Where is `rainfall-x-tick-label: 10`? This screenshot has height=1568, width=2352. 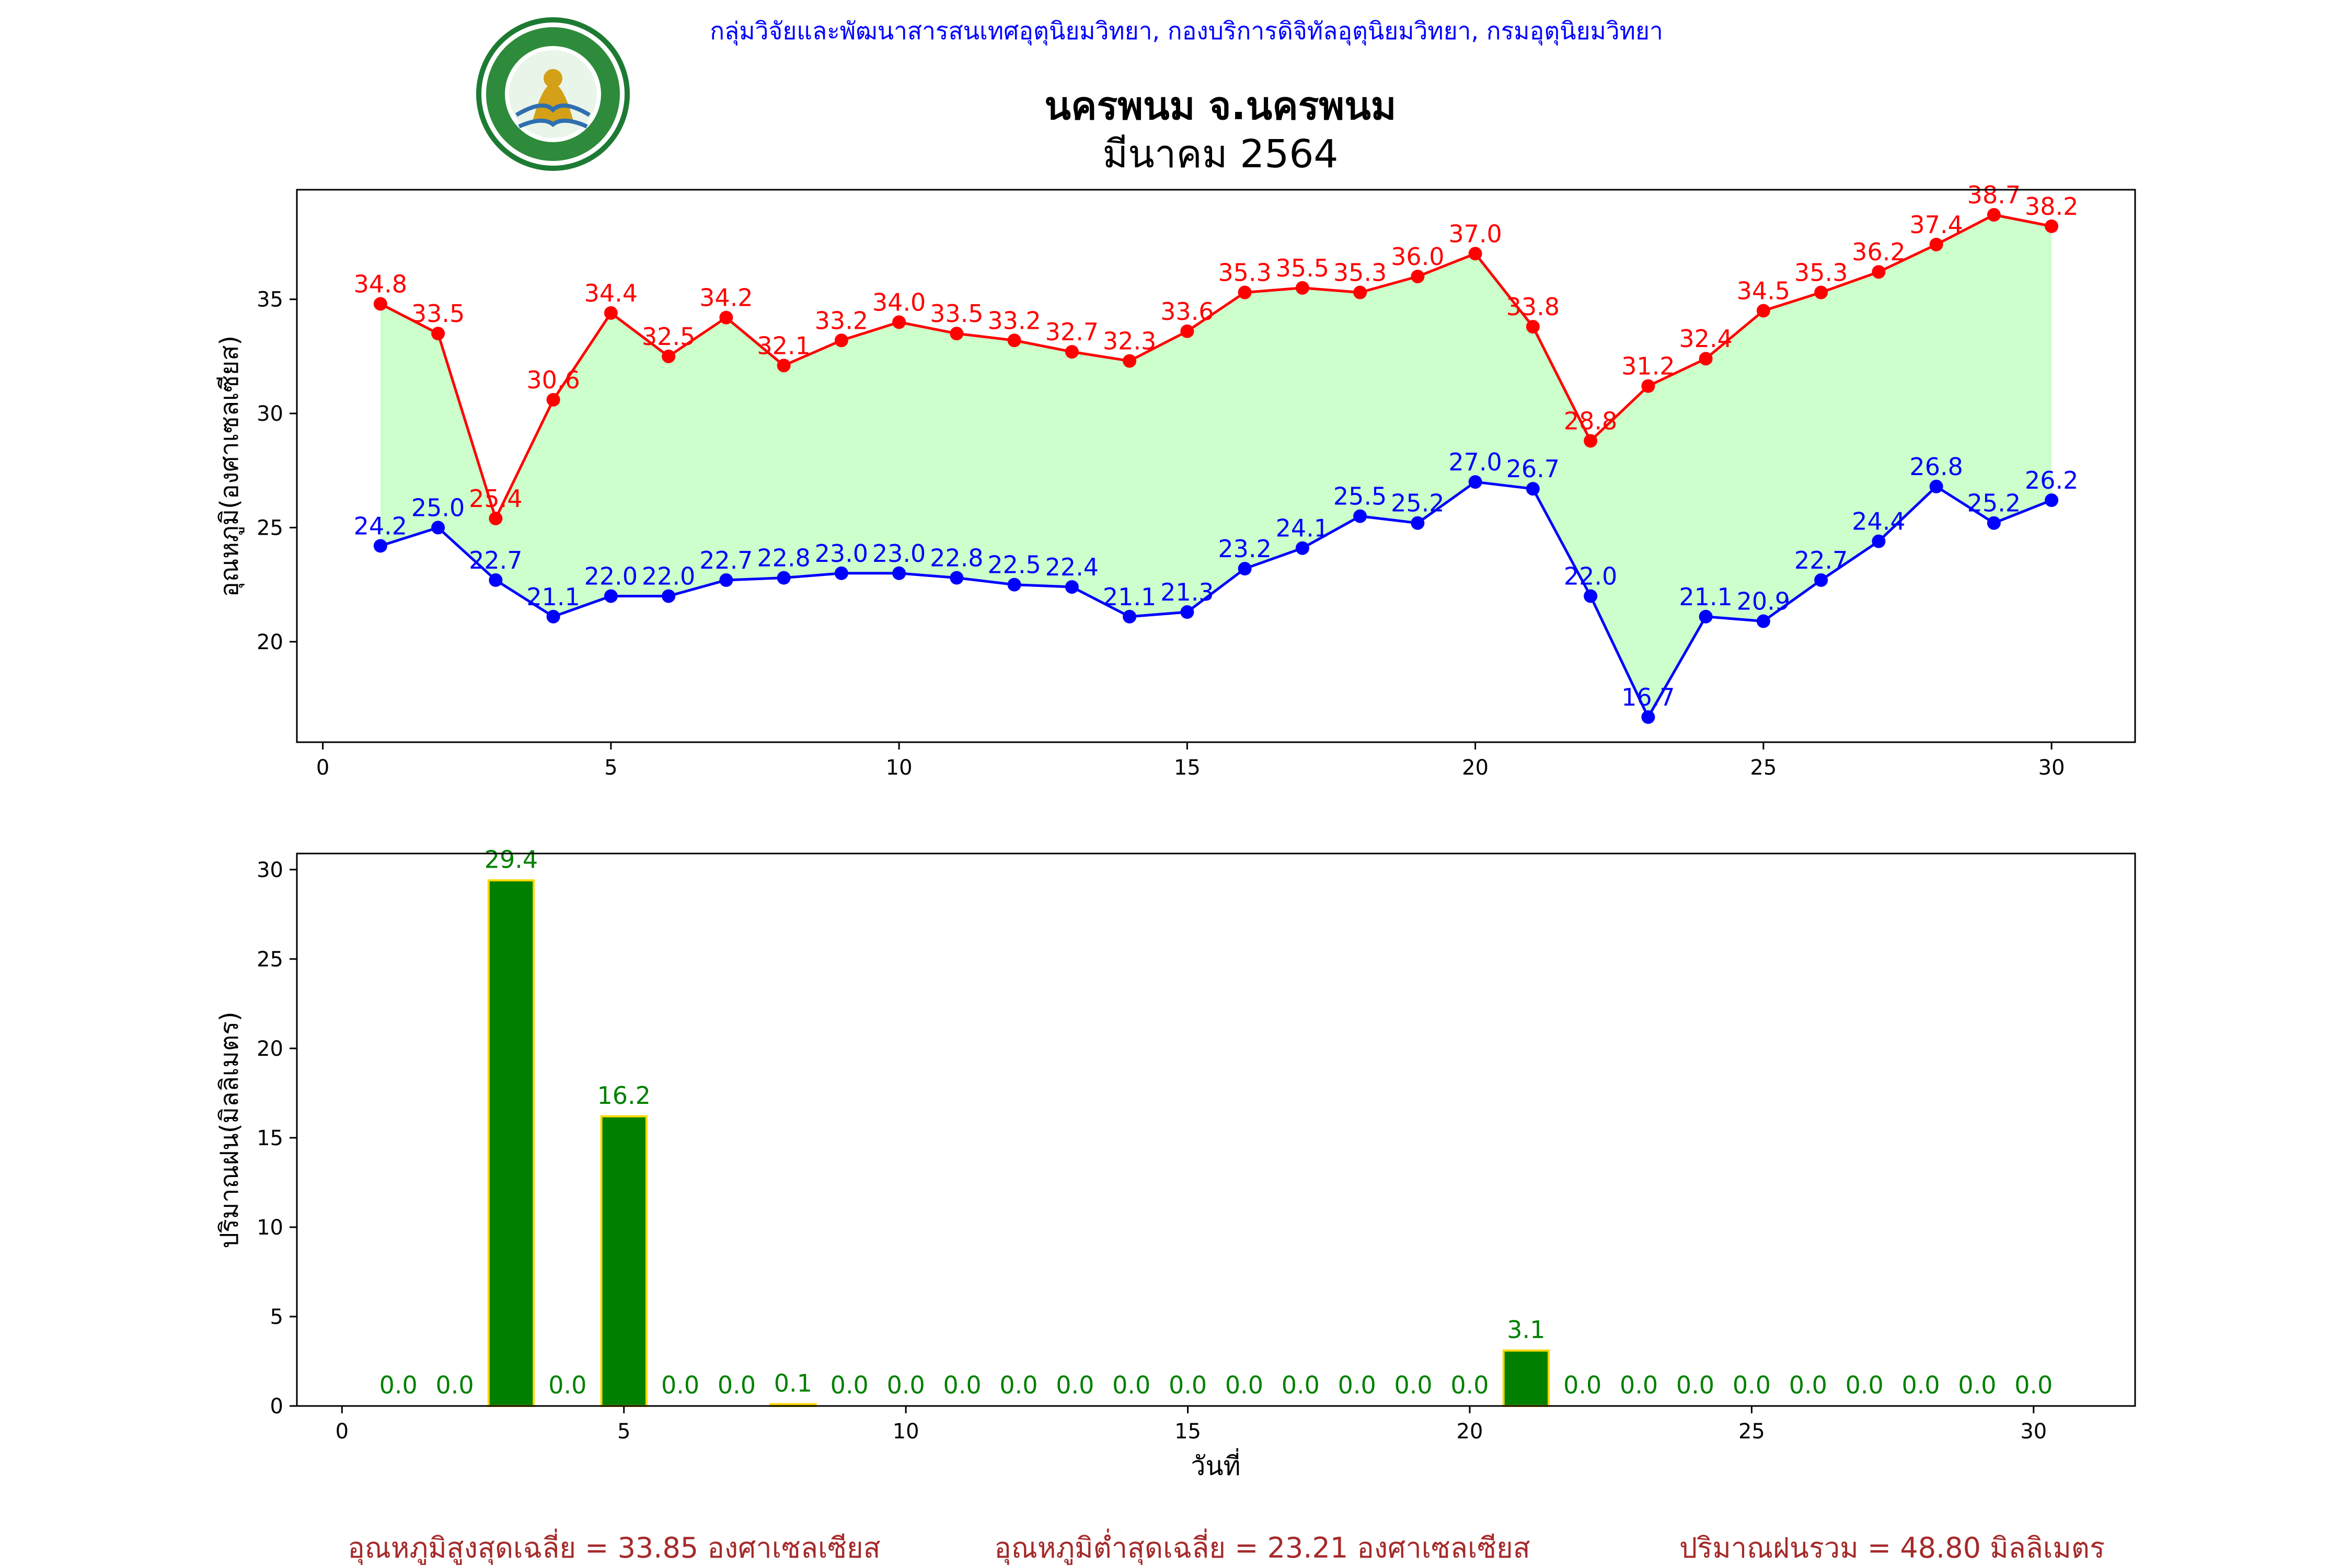 rainfall-x-tick-label: 10 is located at coordinates (906, 1432).